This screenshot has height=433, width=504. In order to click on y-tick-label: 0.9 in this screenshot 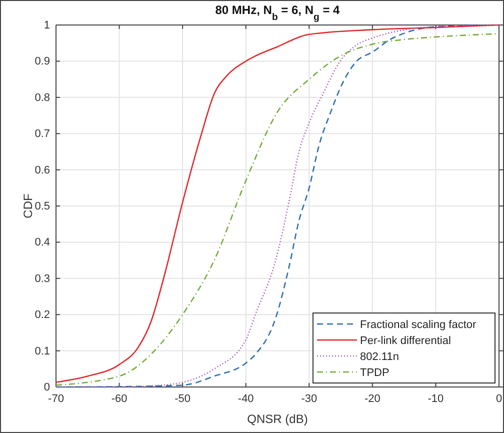, I will do `click(42, 62)`.